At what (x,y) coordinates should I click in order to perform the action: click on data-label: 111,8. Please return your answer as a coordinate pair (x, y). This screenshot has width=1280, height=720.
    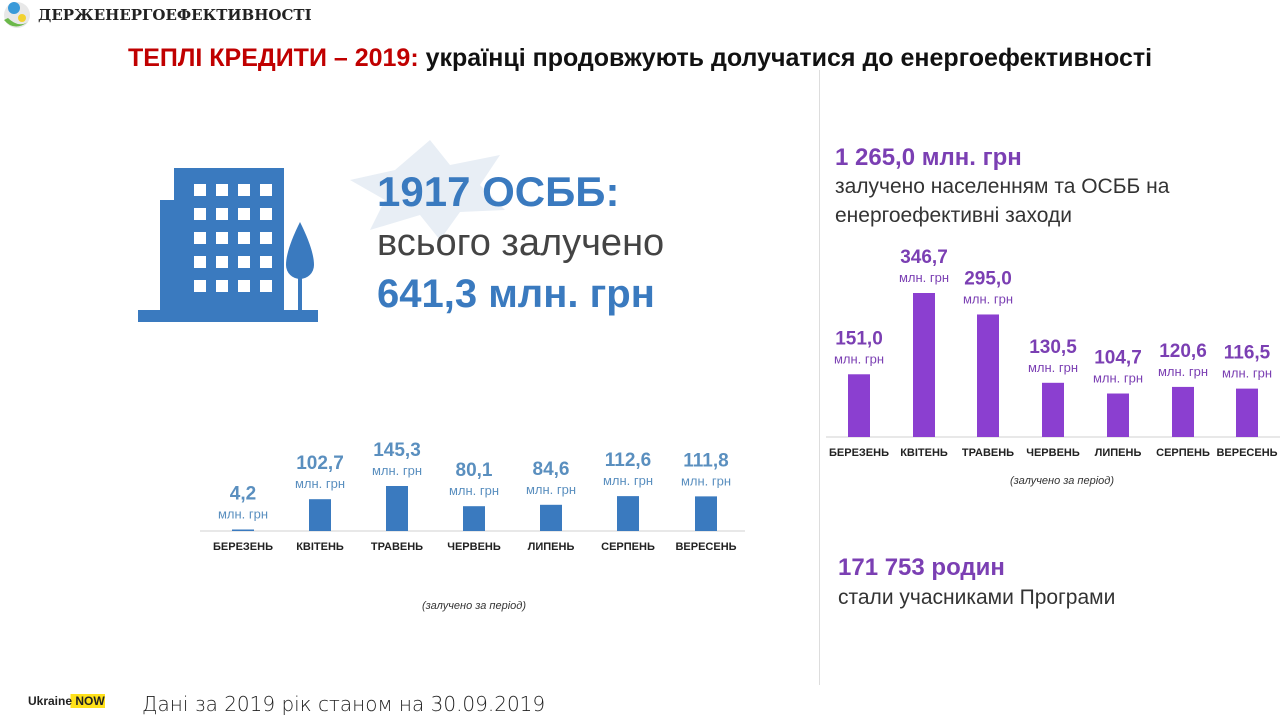
    Looking at the image, I should click on (705, 460).